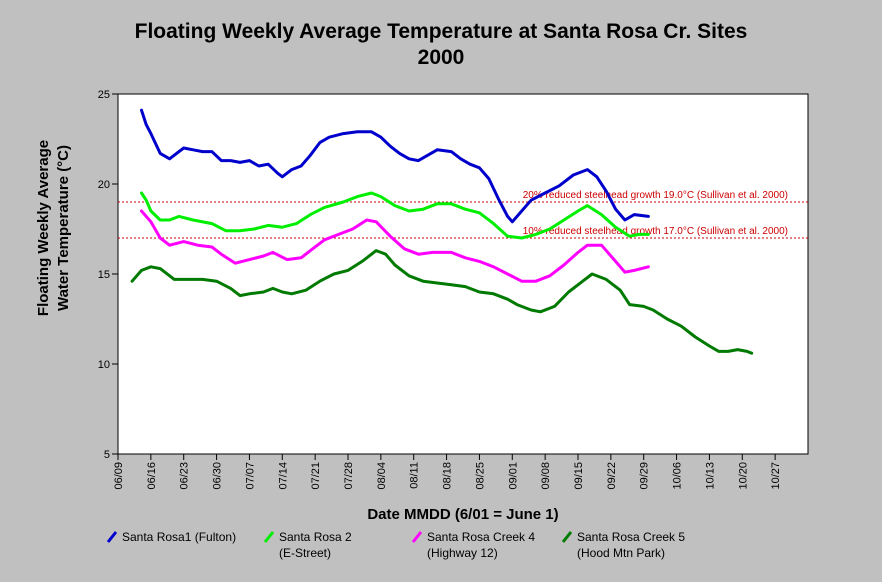 This screenshot has height=582, width=882. Describe the element at coordinates (382, 476) in the screenshot. I see `x-tick-label: 08/04` at that location.